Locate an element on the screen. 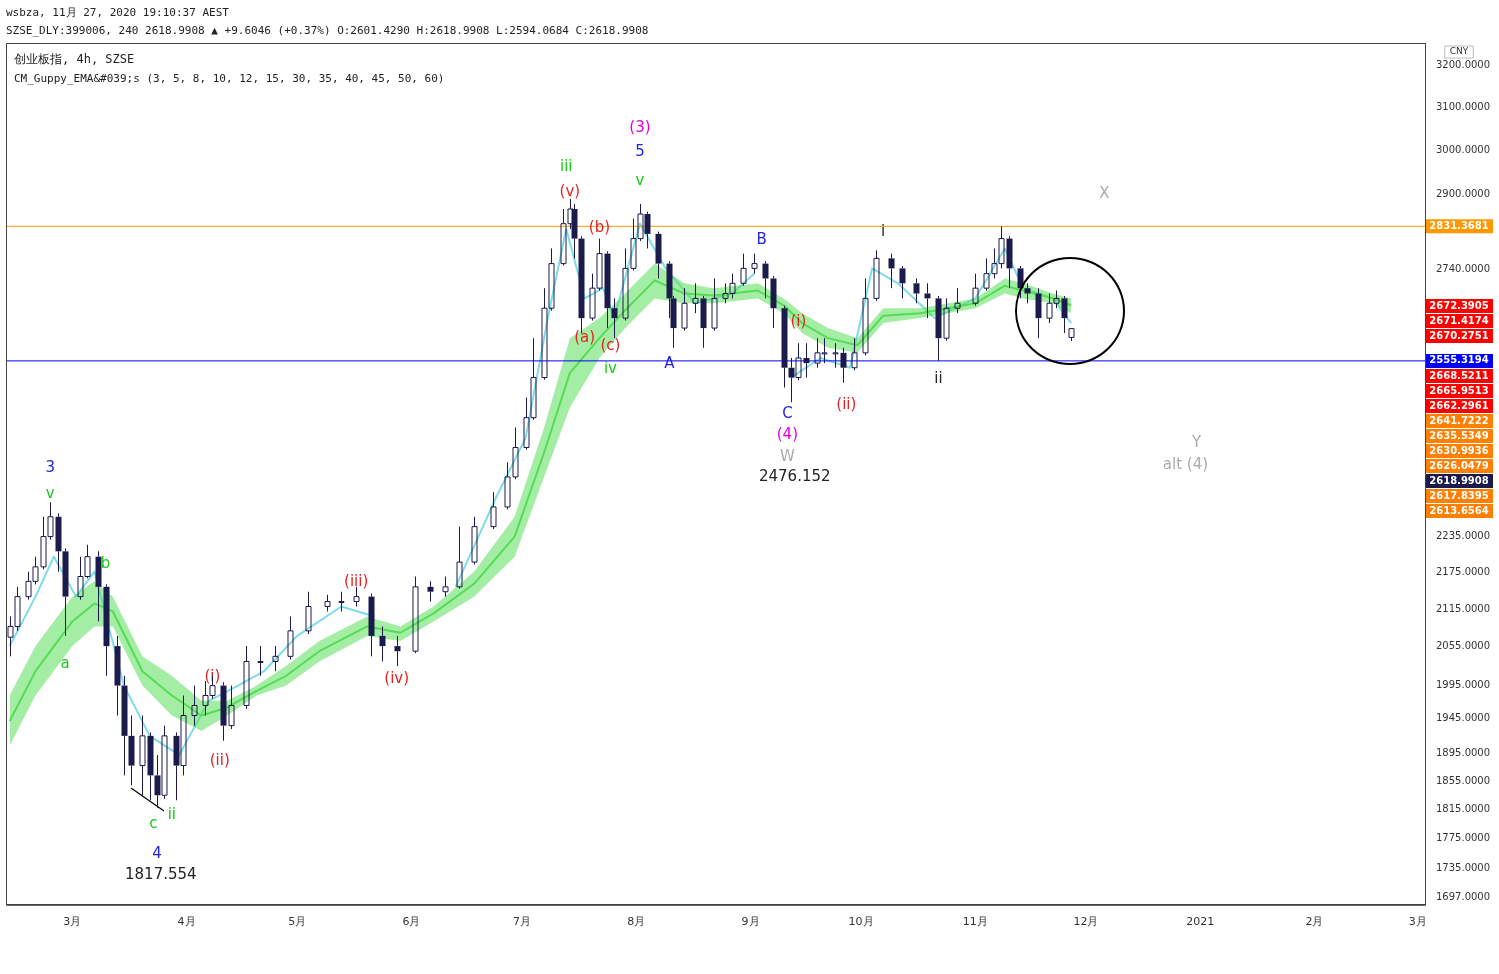 The width and height of the screenshot is (1499, 974). y-tick-label: 2175.0000 is located at coordinates (1463, 571).